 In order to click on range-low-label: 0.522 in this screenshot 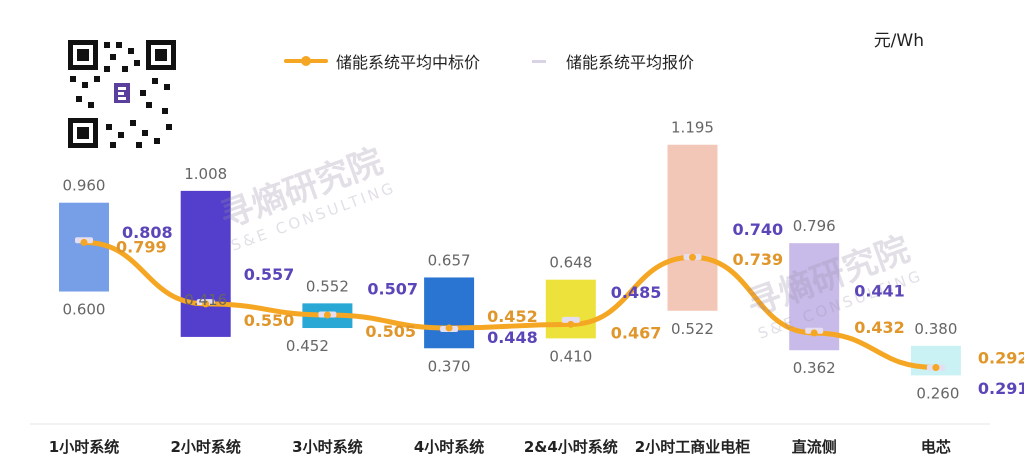, I will do `click(692, 329)`.